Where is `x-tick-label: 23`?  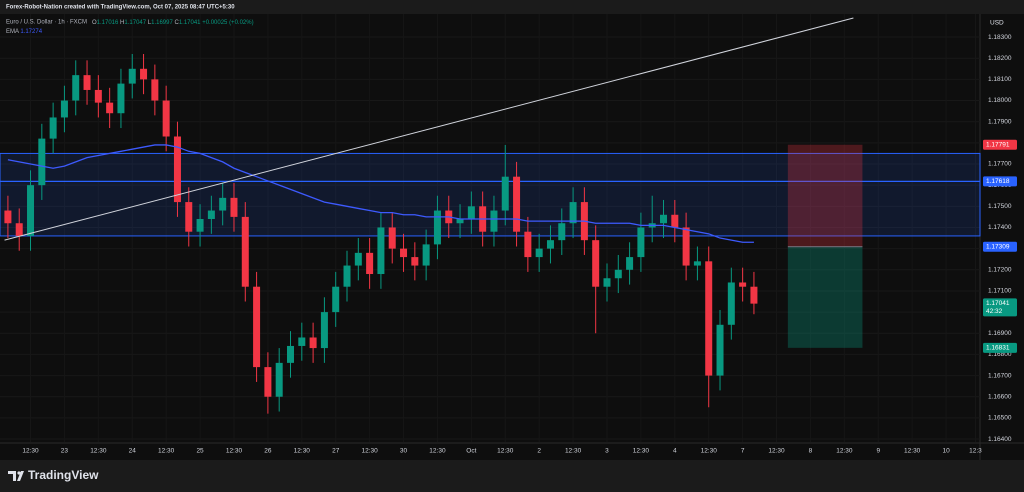
x-tick-label: 23 is located at coordinates (65, 451).